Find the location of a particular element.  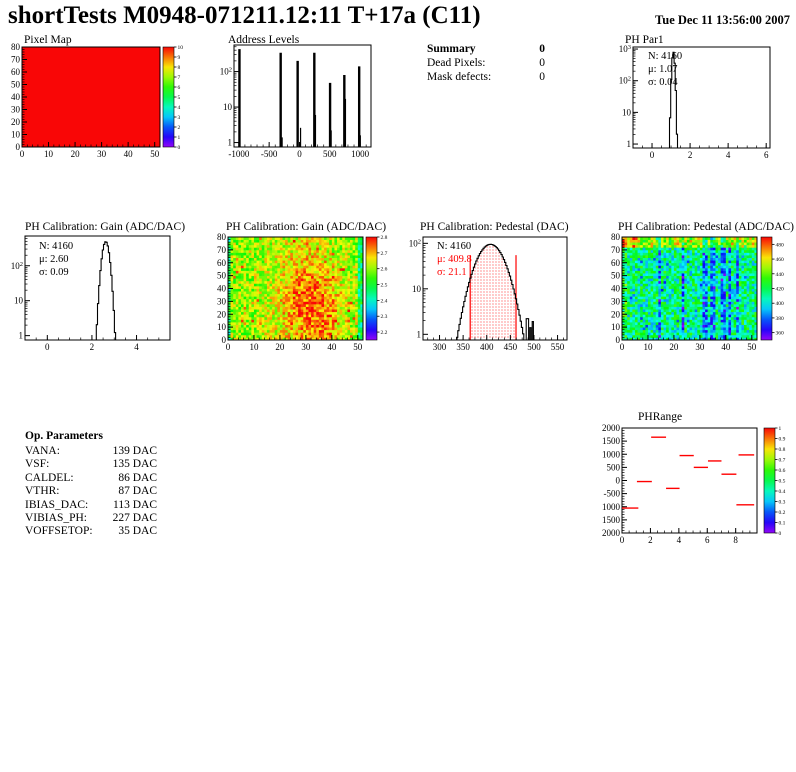

op-param-label: VTHR: is located at coordinates (42, 491).